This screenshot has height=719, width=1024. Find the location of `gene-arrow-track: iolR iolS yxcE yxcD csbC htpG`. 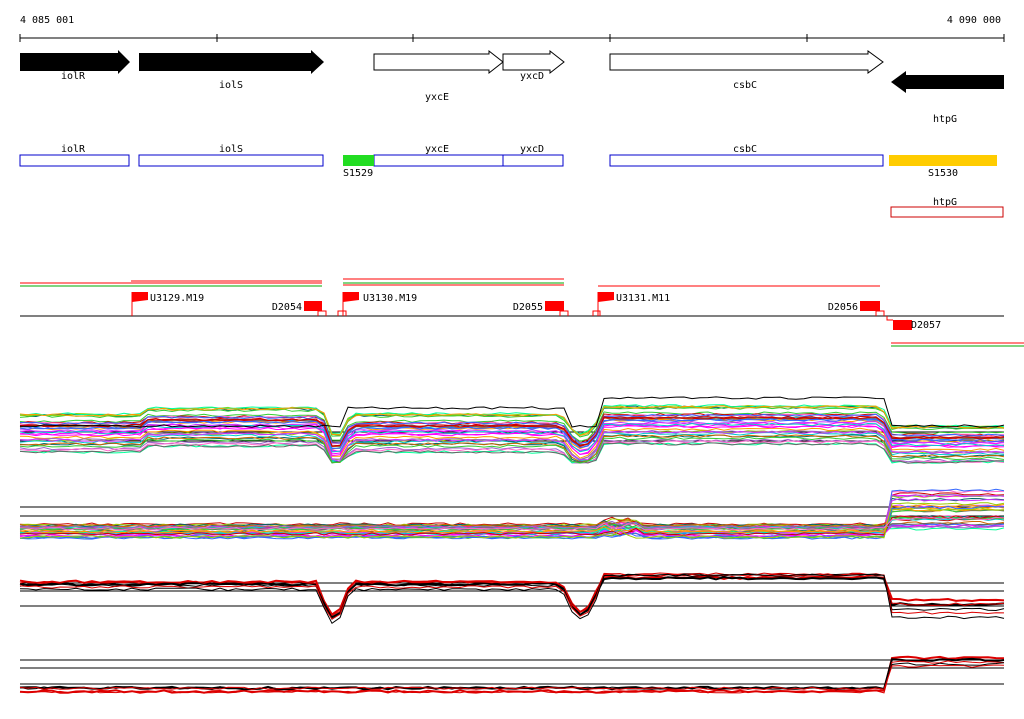

gene-arrow-track: iolR iolS yxcE yxcD csbC htpG is located at coordinates (512, 87).